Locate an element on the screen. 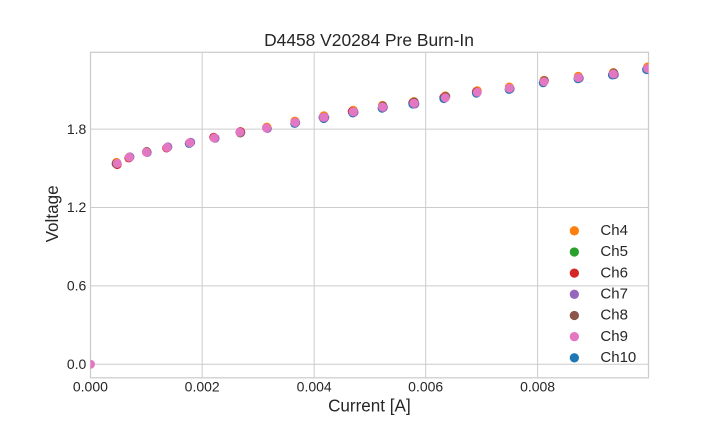  svg-text: Ch4 is located at coordinates (614, 230).